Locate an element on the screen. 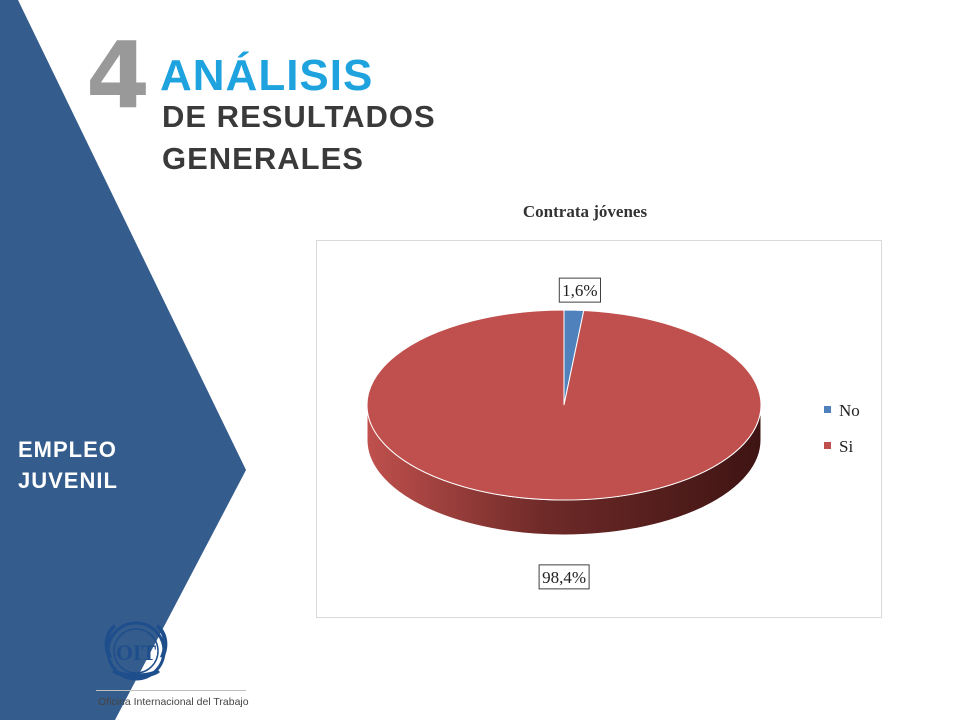 The width and height of the screenshot is (960, 720). data-label-si: 98,4% is located at coordinates (564, 577).